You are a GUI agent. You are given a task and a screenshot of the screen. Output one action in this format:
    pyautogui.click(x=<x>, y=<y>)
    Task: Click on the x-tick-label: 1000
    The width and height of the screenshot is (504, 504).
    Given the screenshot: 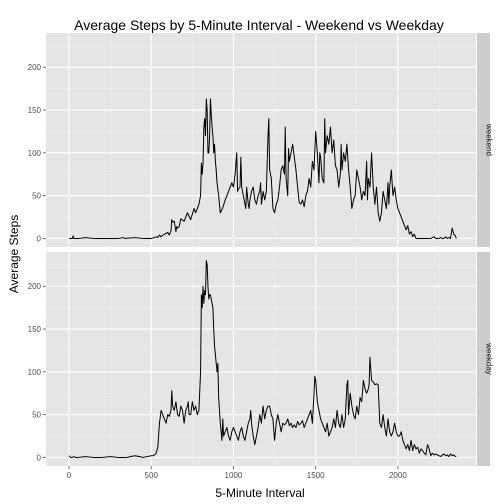 What is the action you would take?
    pyautogui.click(x=234, y=475)
    